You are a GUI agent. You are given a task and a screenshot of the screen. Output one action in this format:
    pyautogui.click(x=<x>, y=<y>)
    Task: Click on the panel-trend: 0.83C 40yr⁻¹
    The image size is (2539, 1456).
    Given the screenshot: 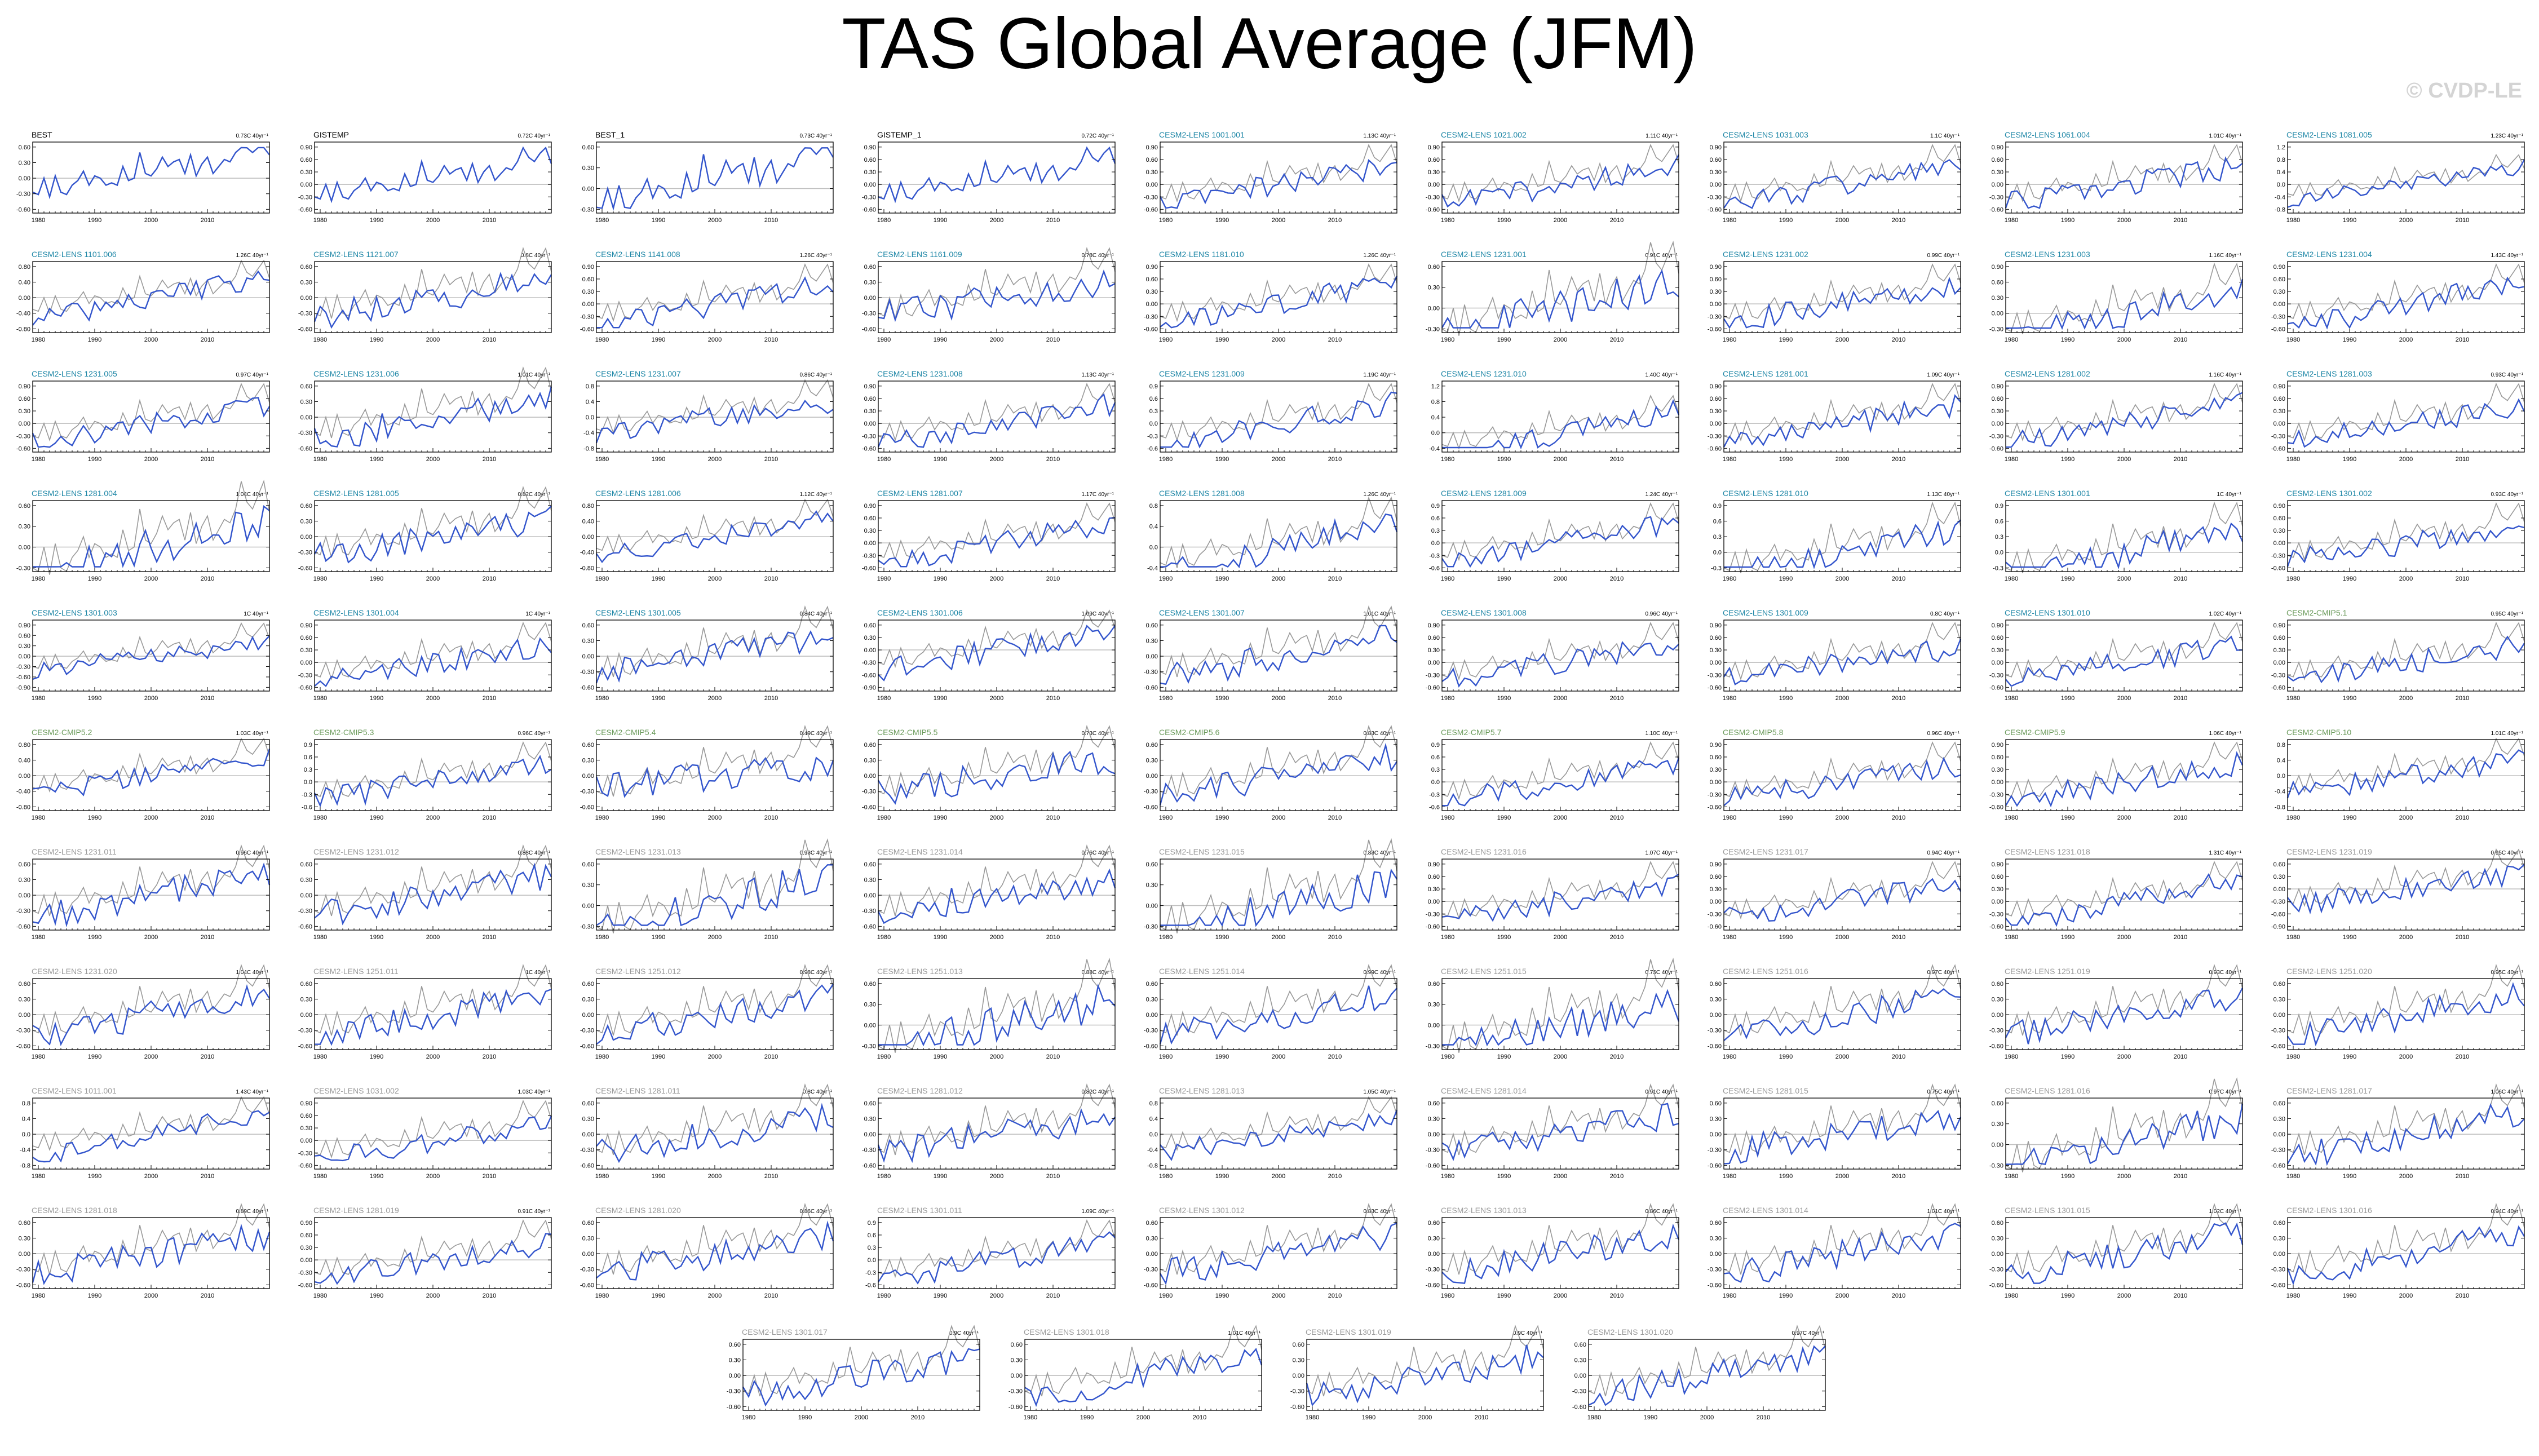 What is the action you would take?
    pyautogui.click(x=1379, y=734)
    